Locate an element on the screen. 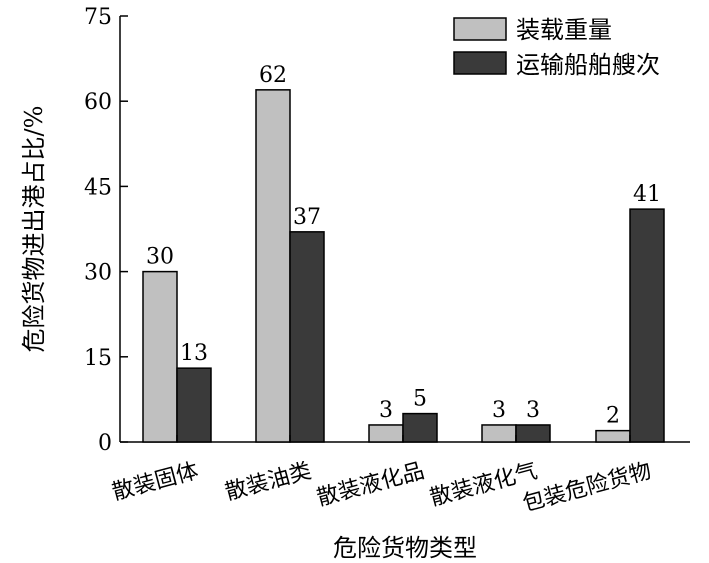 This screenshot has height=563, width=709. y-tick-label-0: 0 is located at coordinates (105, 443).